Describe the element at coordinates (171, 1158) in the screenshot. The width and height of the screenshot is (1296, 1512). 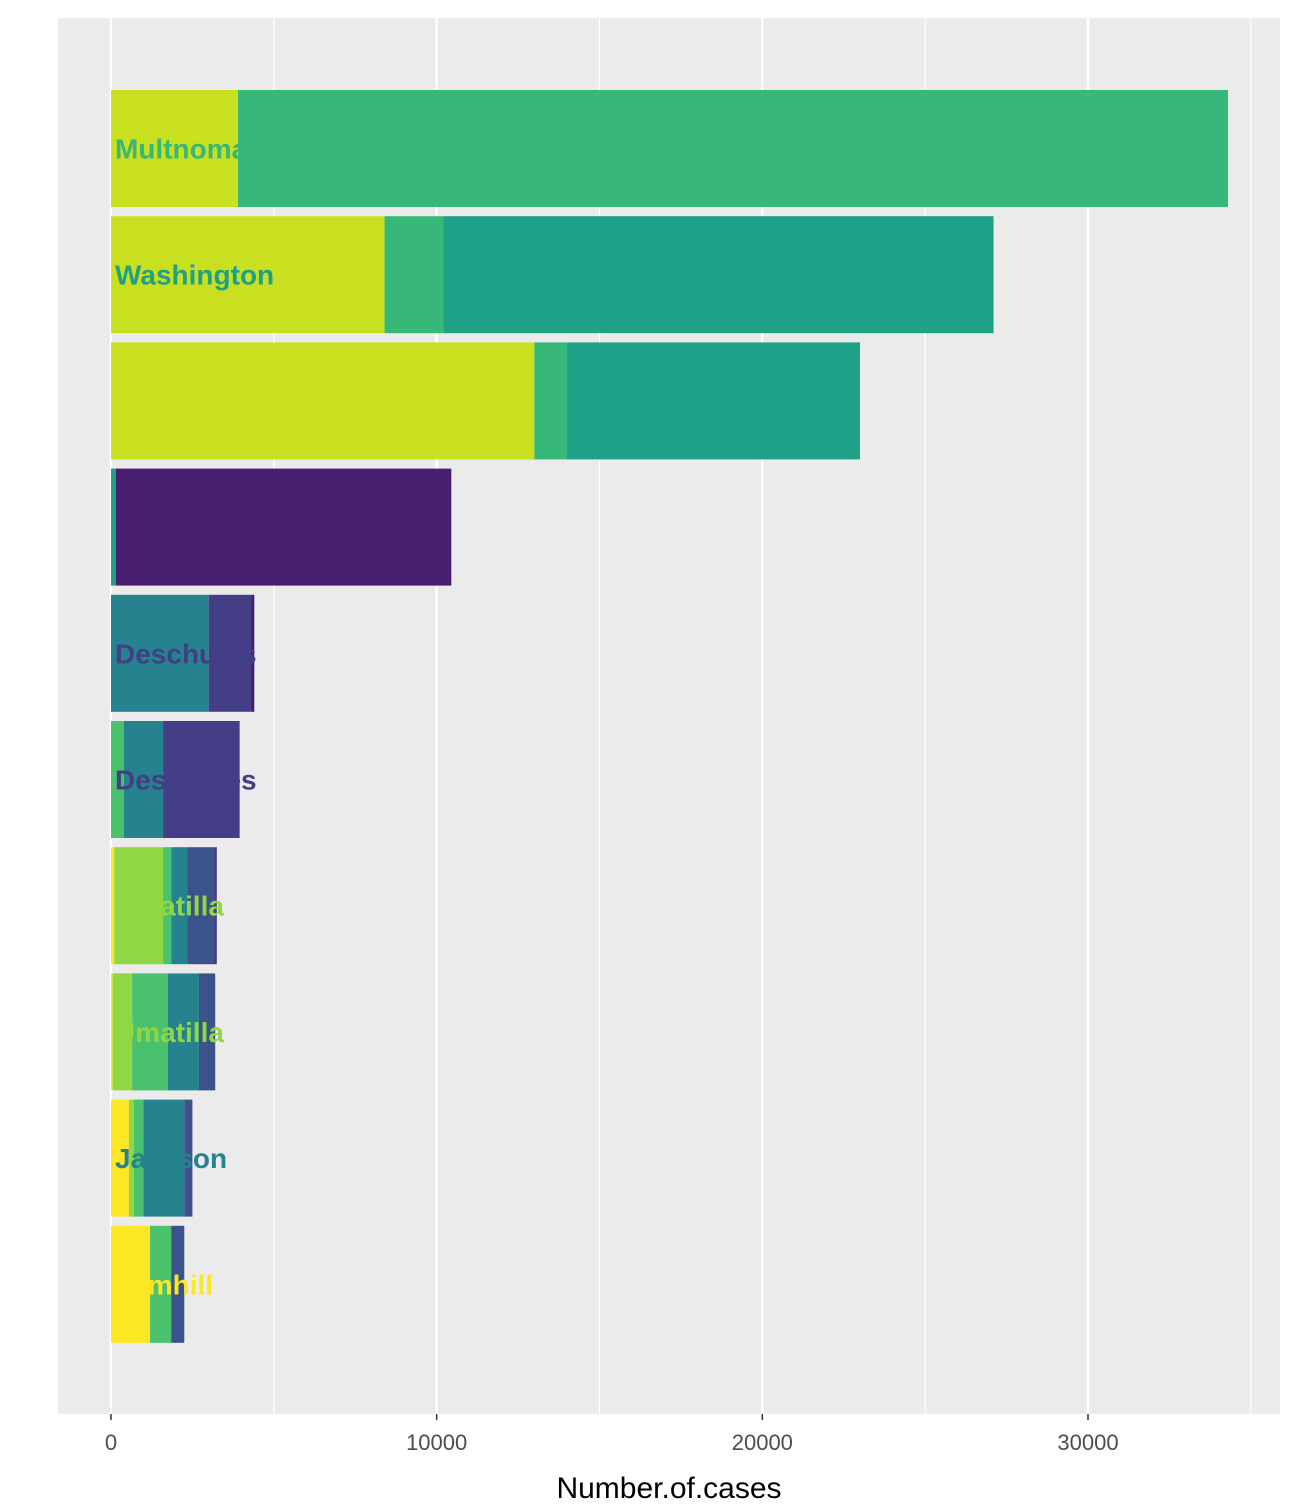
I see `bar-label: Jackson` at that location.